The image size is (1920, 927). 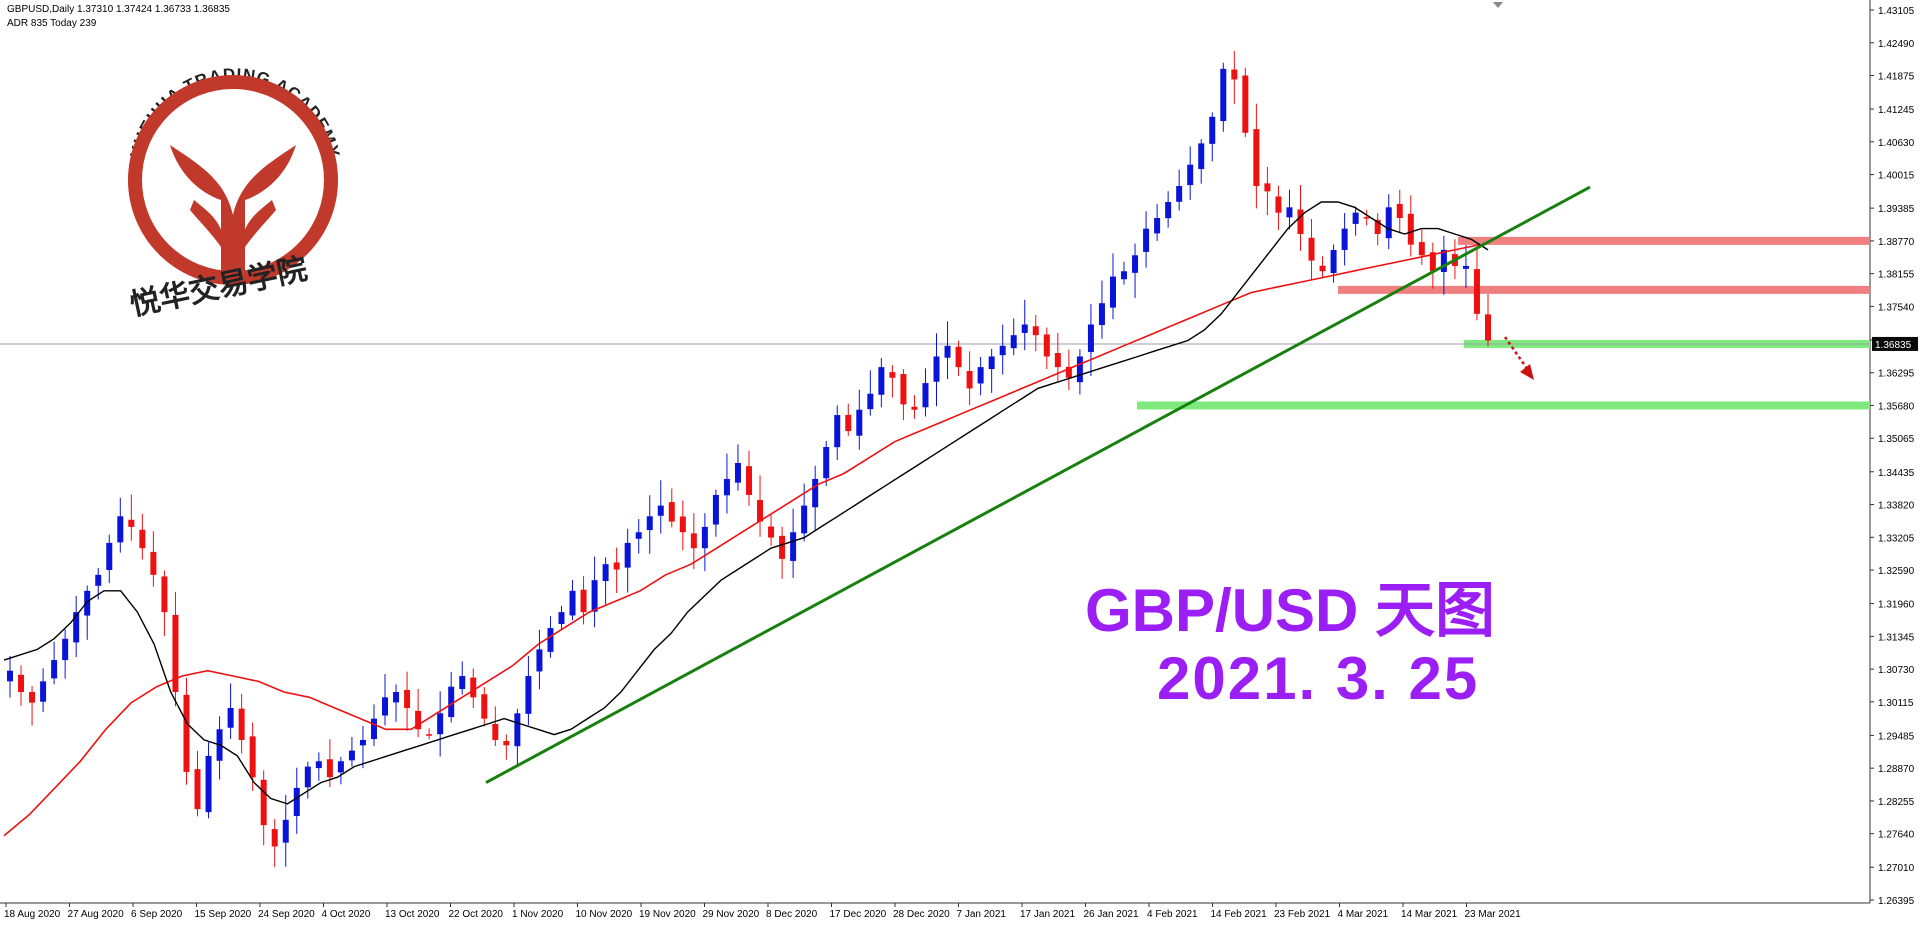 What do you see at coordinates (1896, 275) in the screenshot?
I see `y-tick-label: 1.38155` at bounding box center [1896, 275].